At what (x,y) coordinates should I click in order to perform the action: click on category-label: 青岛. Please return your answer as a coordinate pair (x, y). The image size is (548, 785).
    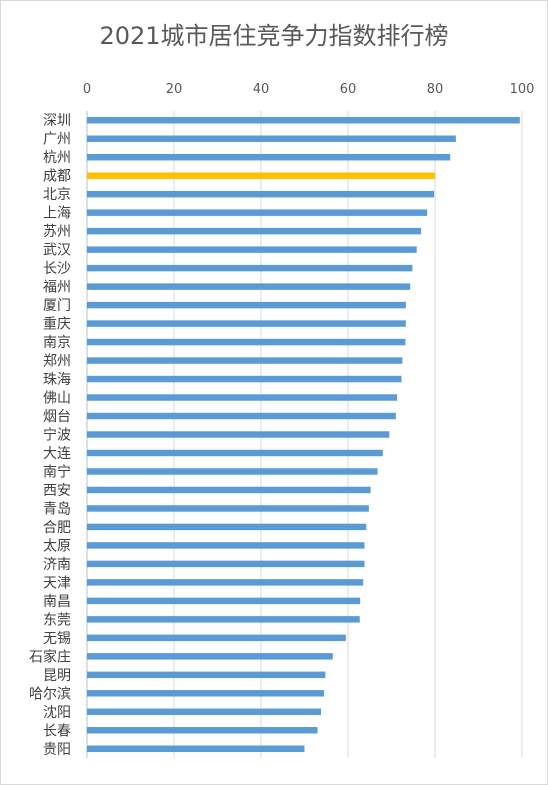
    Looking at the image, I should click on (57, 509).